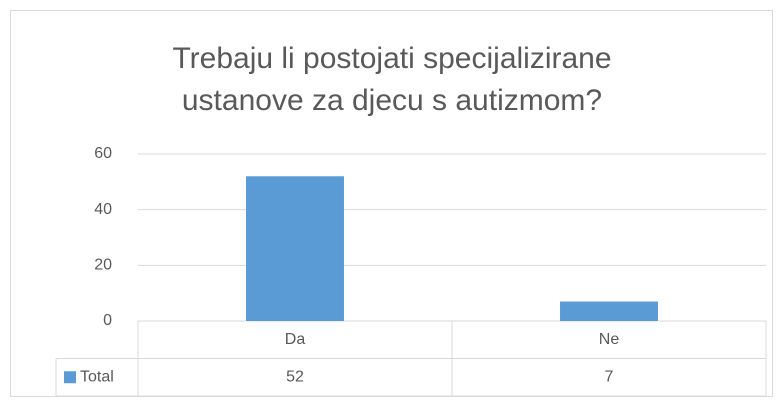  Describe the element at coordinates (609, 339) in the screenshot. I see `x-tick-label: Ne` at that location.